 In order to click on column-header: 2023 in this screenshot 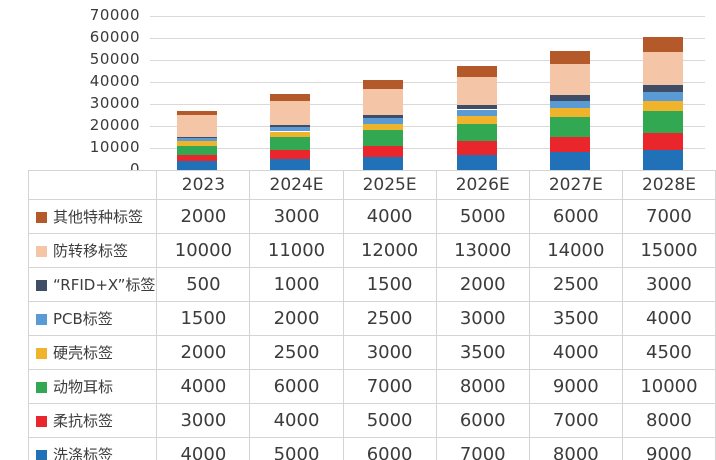, I will do `click(203, 185)`.